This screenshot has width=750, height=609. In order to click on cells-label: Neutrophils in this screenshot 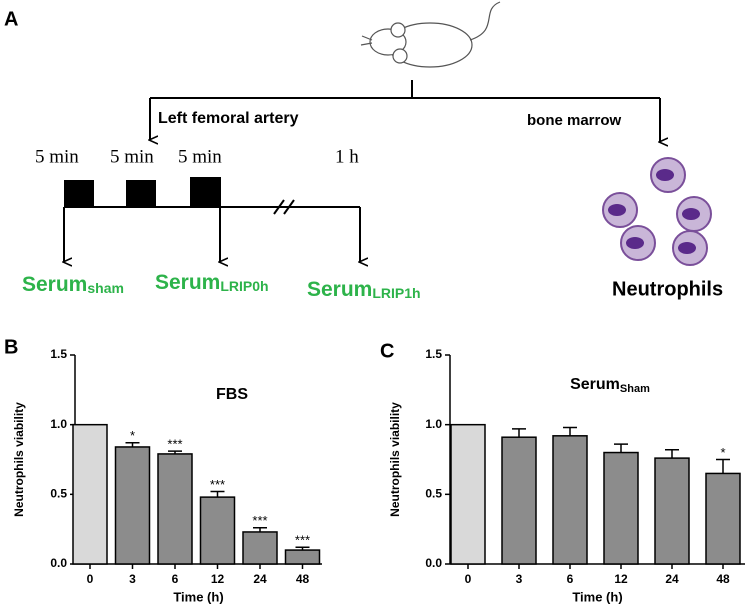, I will do `click(667, 289)`.